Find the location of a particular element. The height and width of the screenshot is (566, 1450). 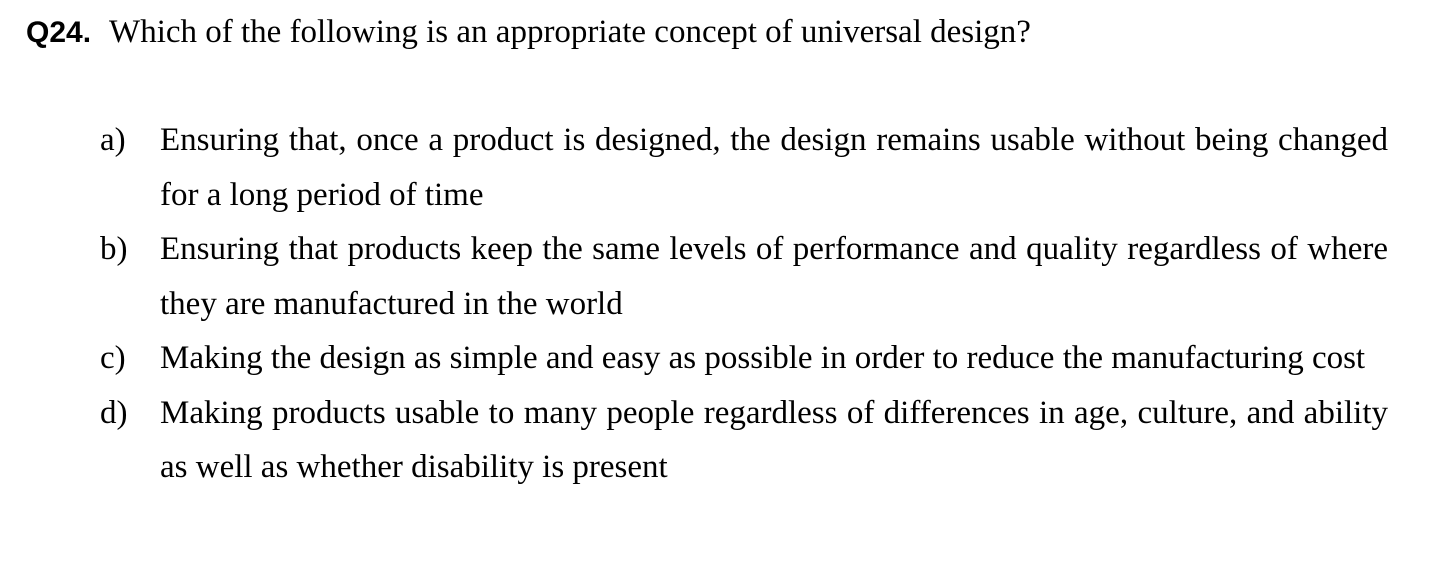

option-label: c) is located at coordinates (113, 358).